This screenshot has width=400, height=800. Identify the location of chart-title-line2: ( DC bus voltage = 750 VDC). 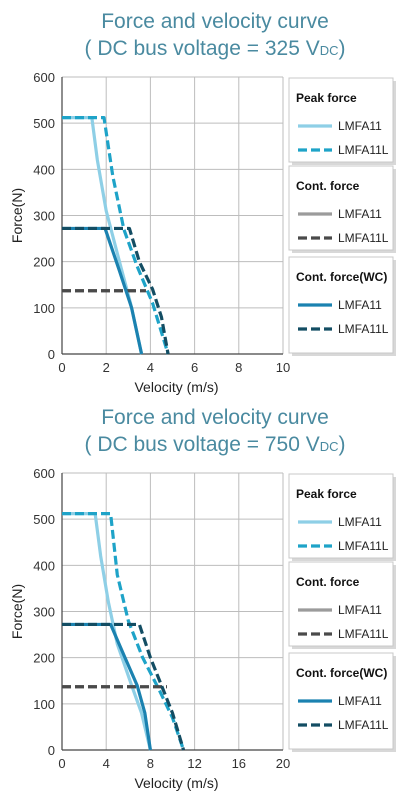
(215, 444).